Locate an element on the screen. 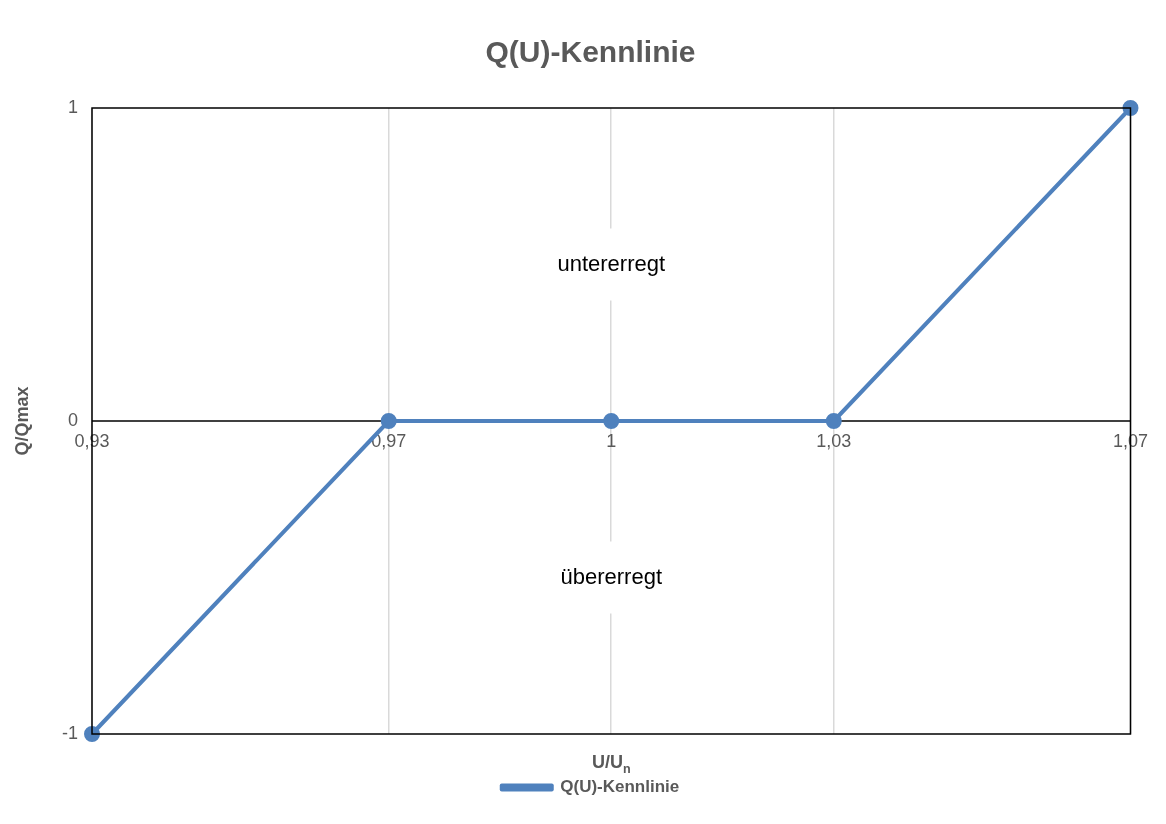 The image size is (1166, 824). y-tick-label: -1 is located at coordinates (69, 732).